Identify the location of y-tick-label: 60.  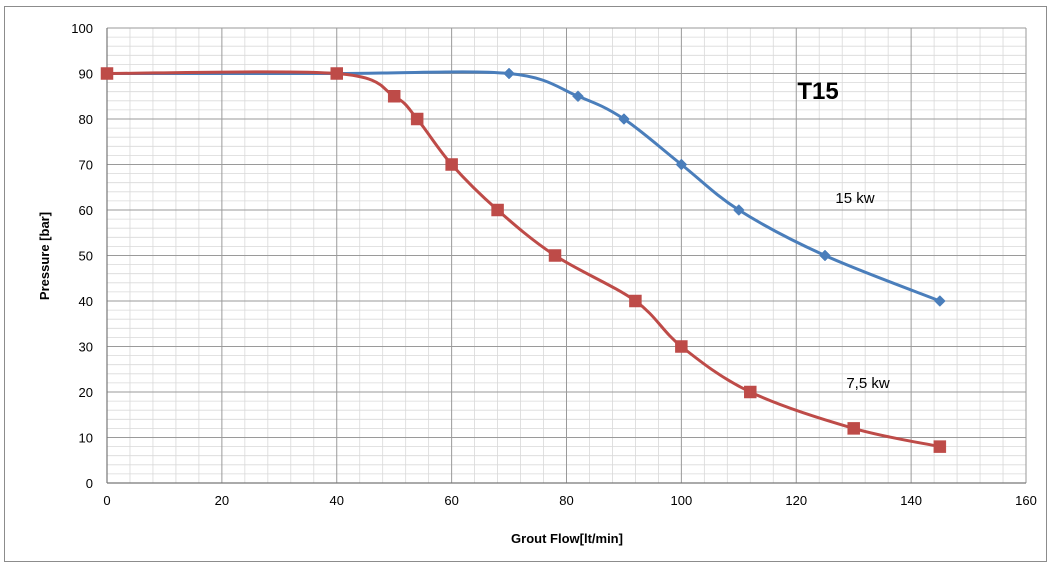
(86, 210).